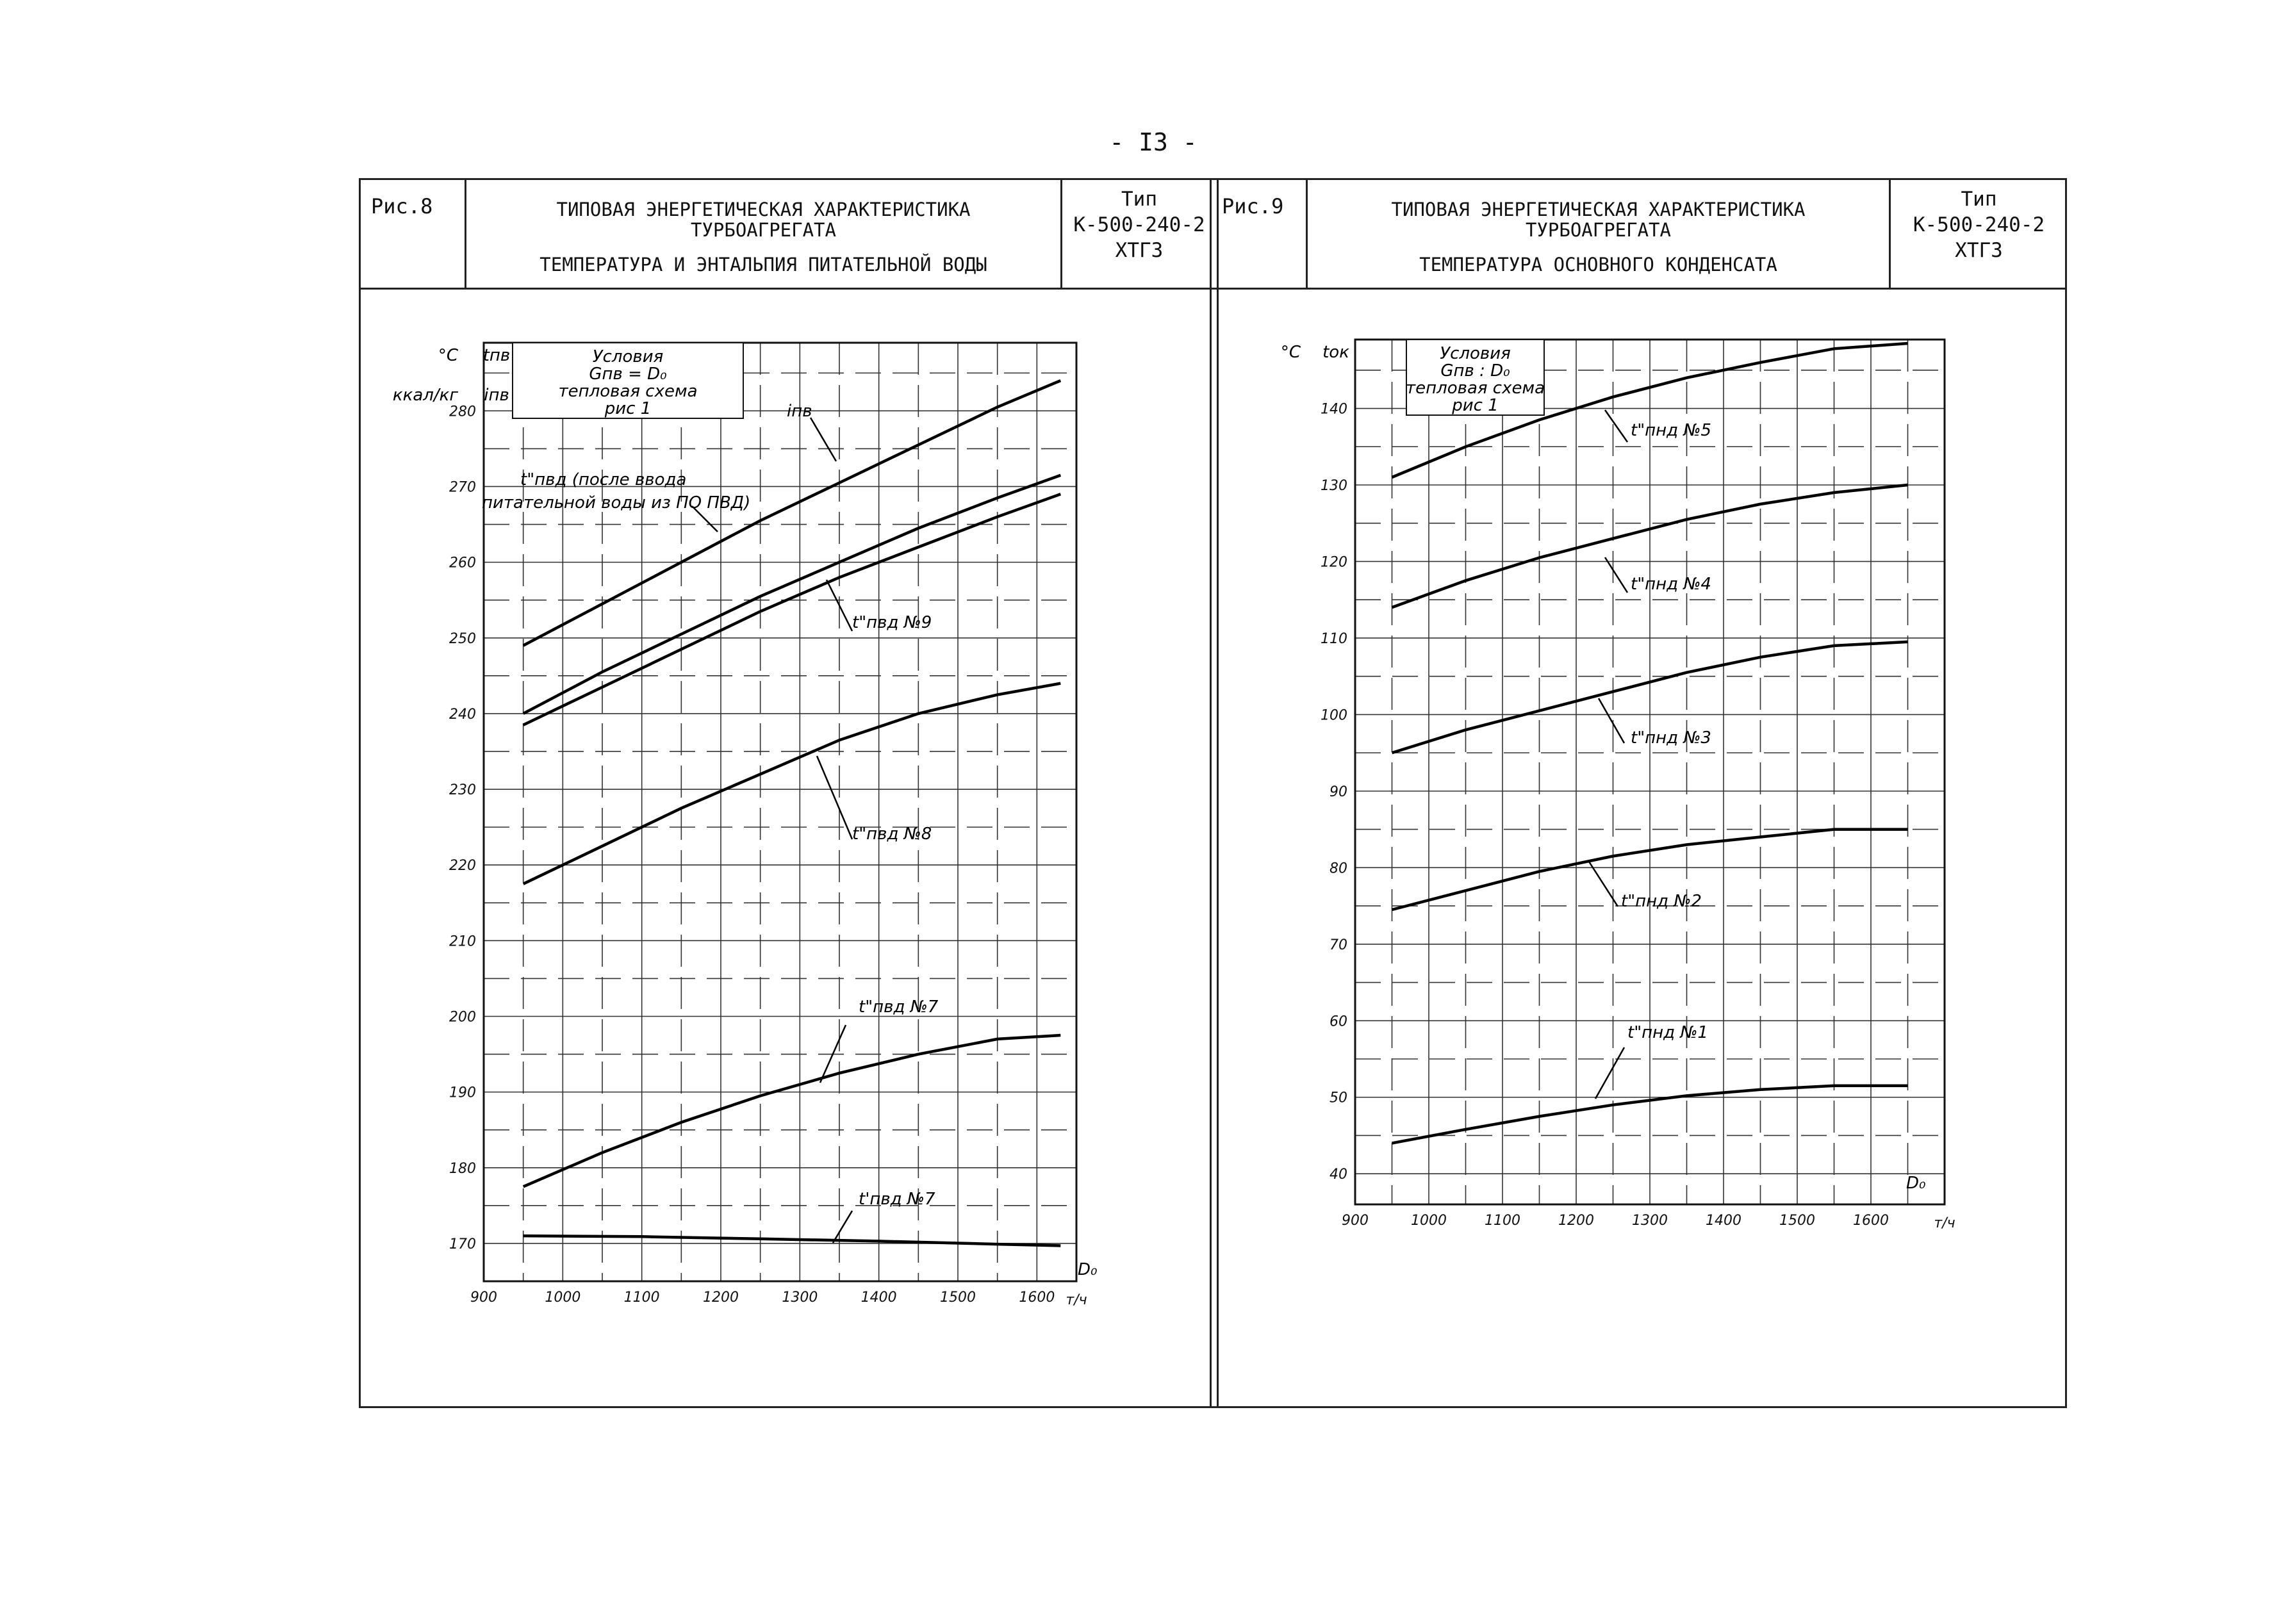  I want to click on series-label-3: t"пнд №3, so click(1671, 738).